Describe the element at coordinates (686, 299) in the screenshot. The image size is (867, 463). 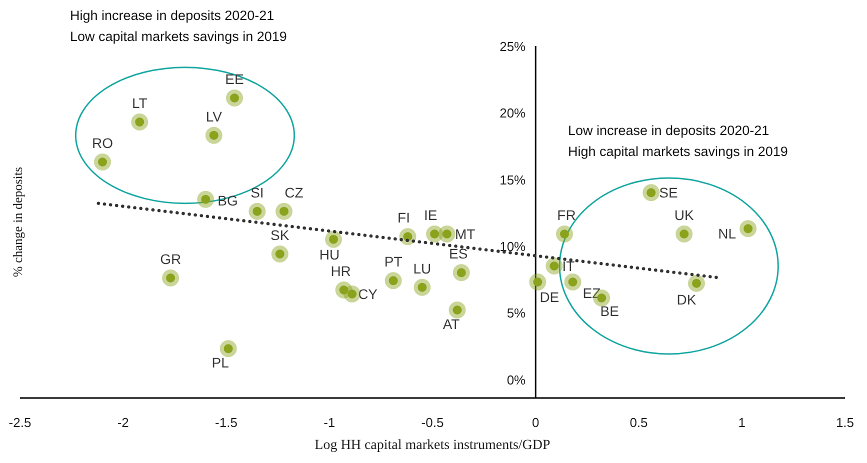
I see `annotation: DK` at that location.